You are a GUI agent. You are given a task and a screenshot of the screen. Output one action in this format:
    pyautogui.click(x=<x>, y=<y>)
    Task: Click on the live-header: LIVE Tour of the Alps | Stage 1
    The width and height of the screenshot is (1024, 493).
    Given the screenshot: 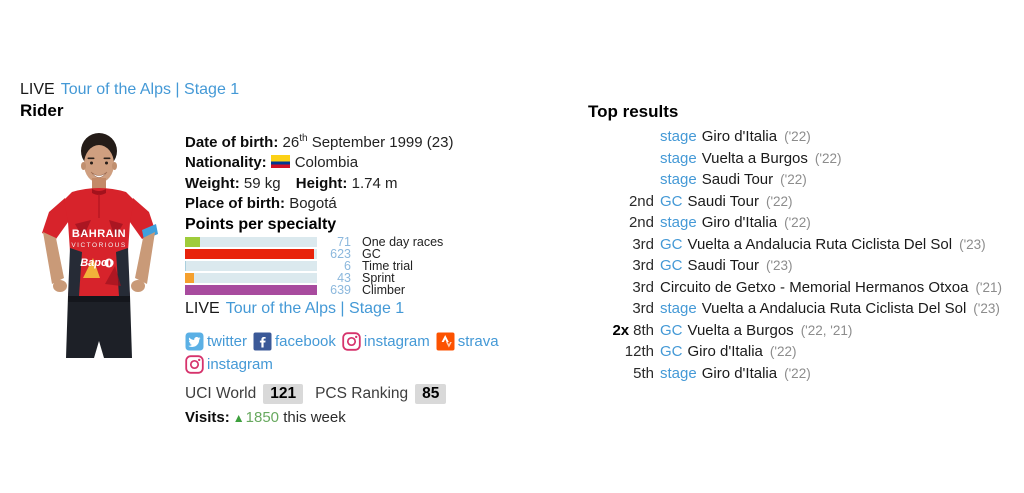 What is the action you would take?
    pyautogui.click(x=129, y=90)
    